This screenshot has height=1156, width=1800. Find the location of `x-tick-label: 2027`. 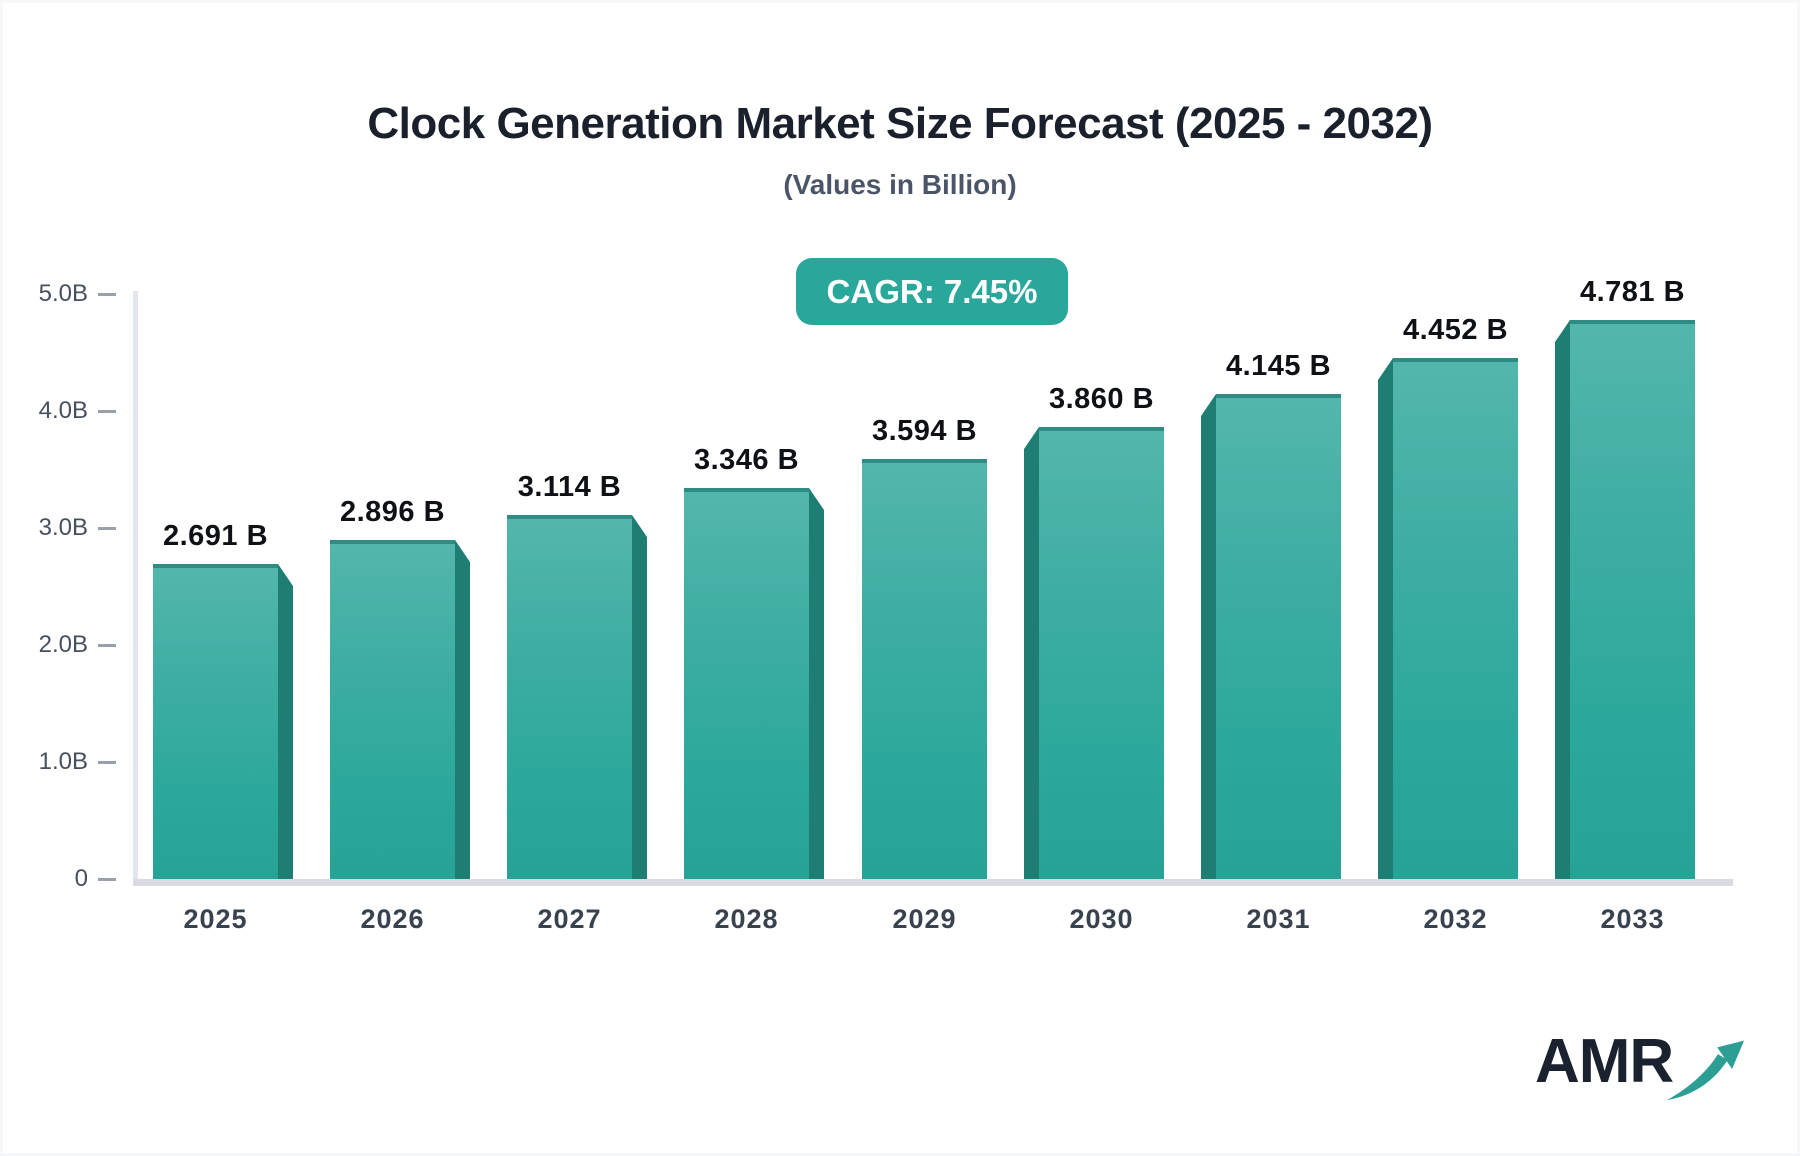

x-tick-label: 2027 is located at coordinates (569, 919).